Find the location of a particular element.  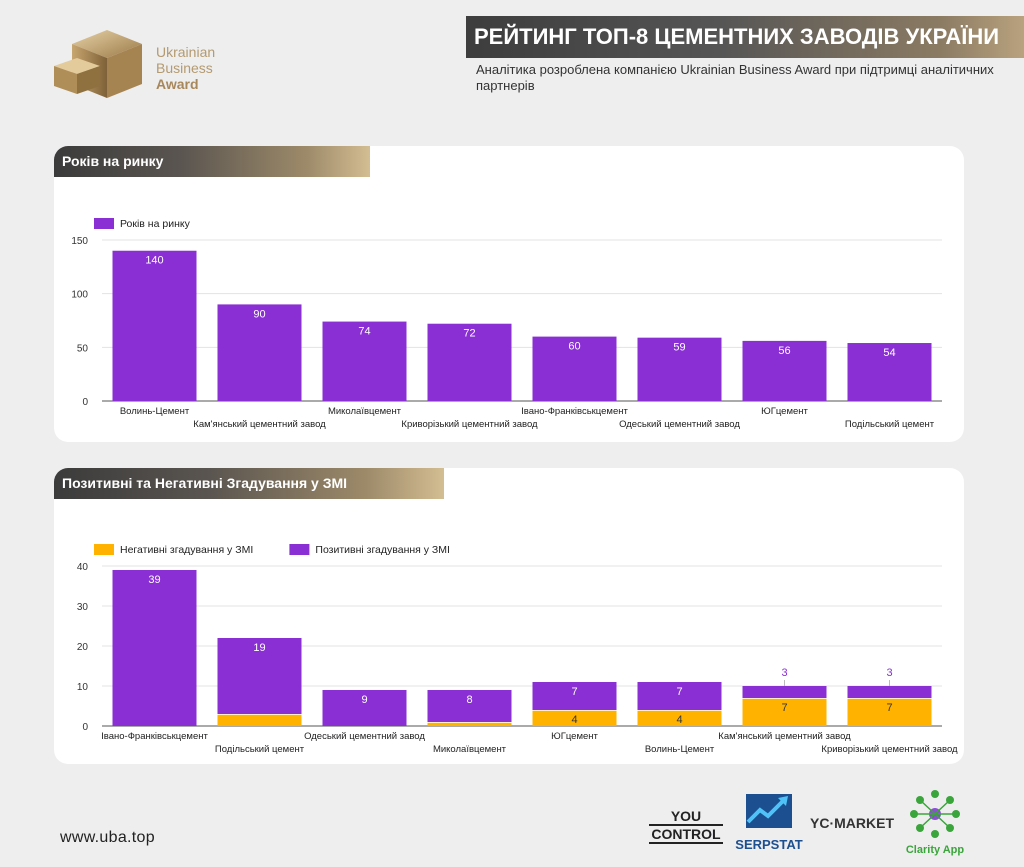

bar-value-label: 90 is located at coordinates (259, 314).